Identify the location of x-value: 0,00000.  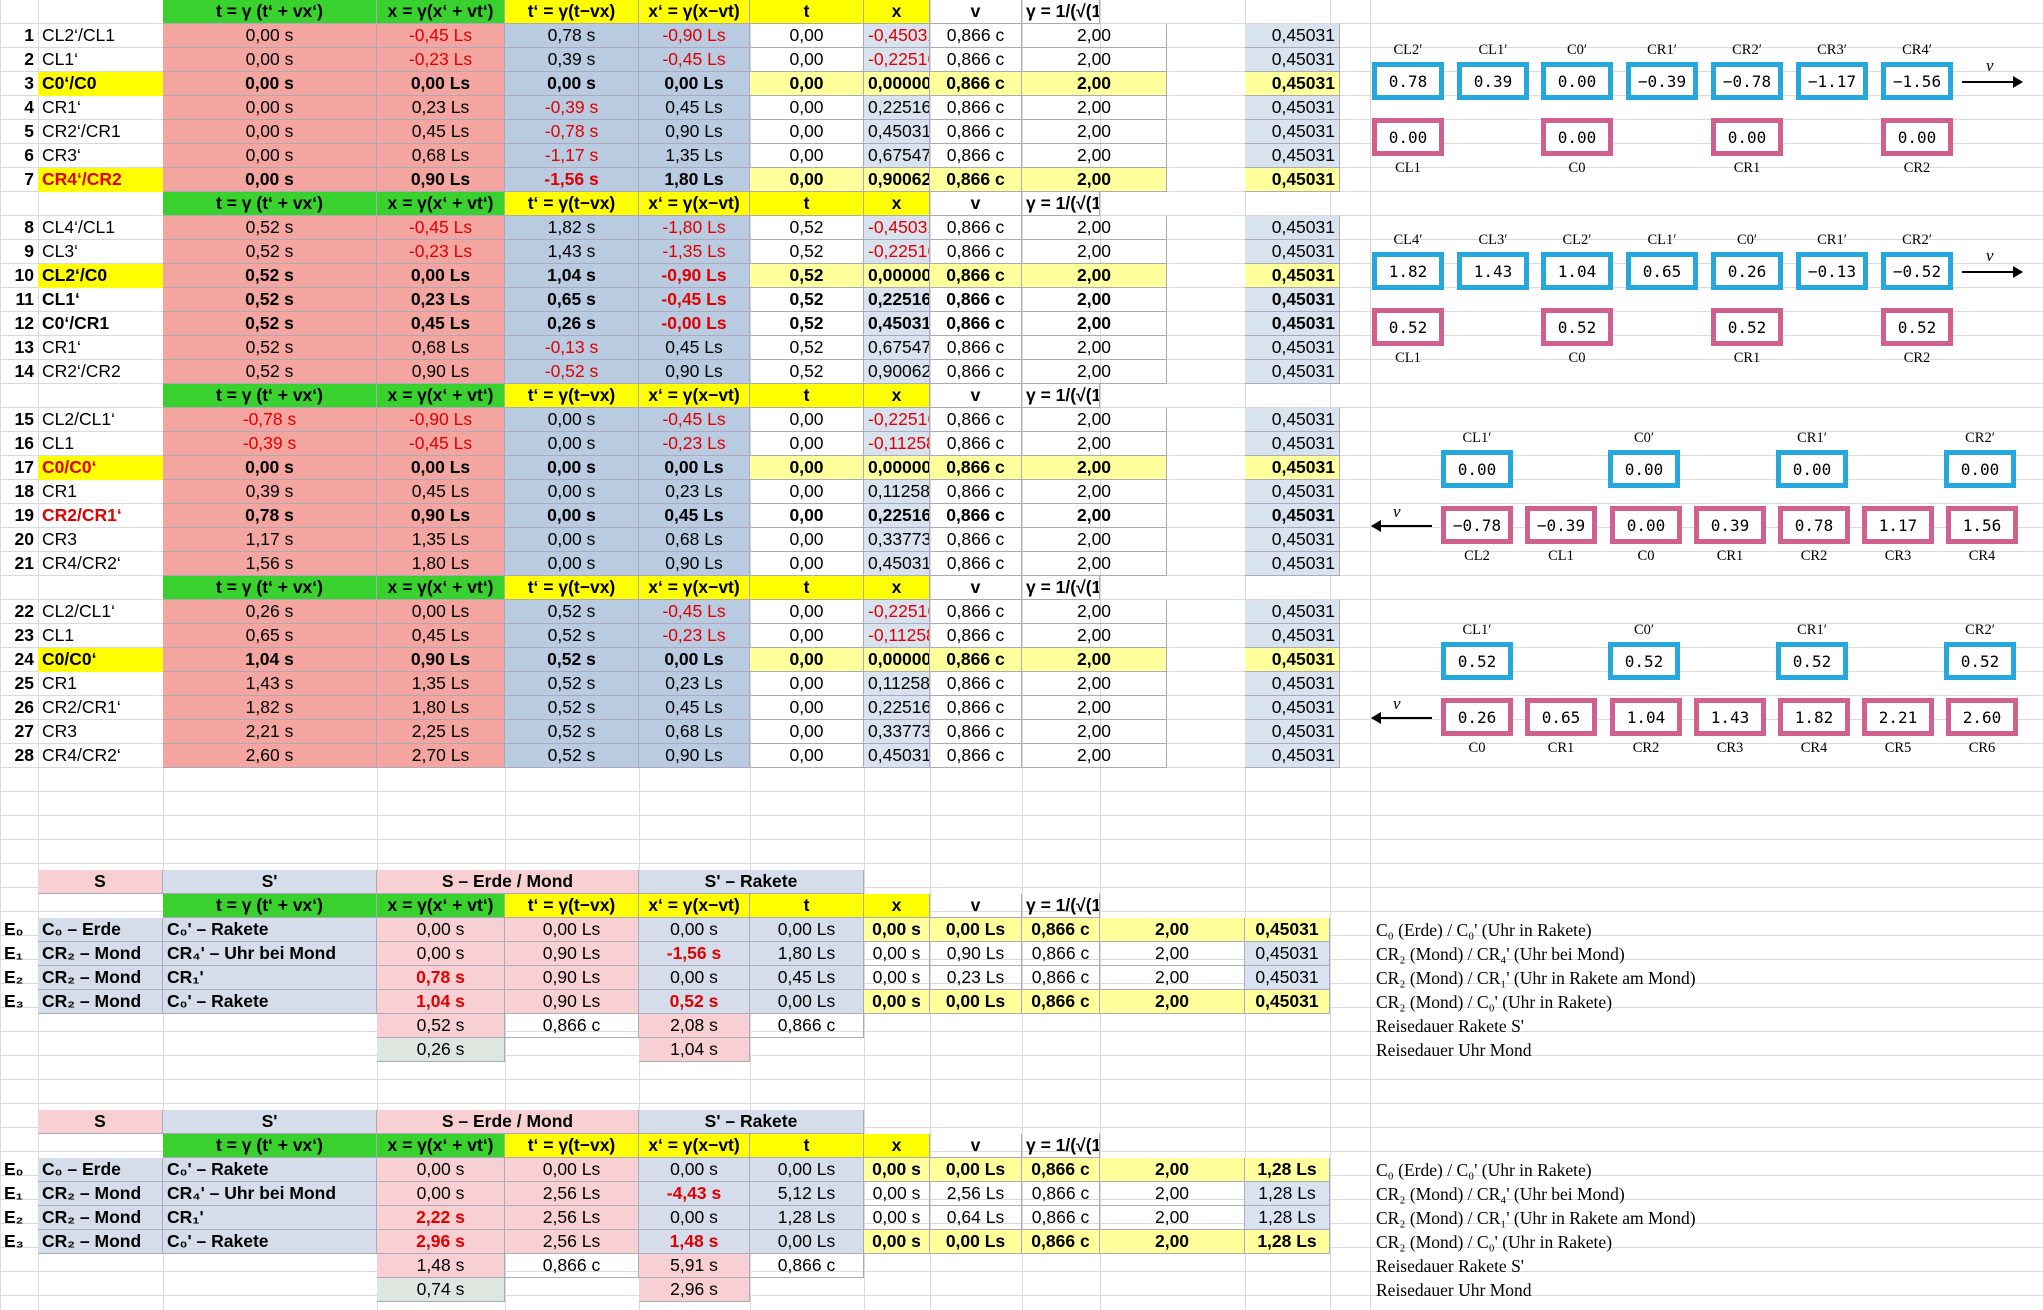
(897, 276).